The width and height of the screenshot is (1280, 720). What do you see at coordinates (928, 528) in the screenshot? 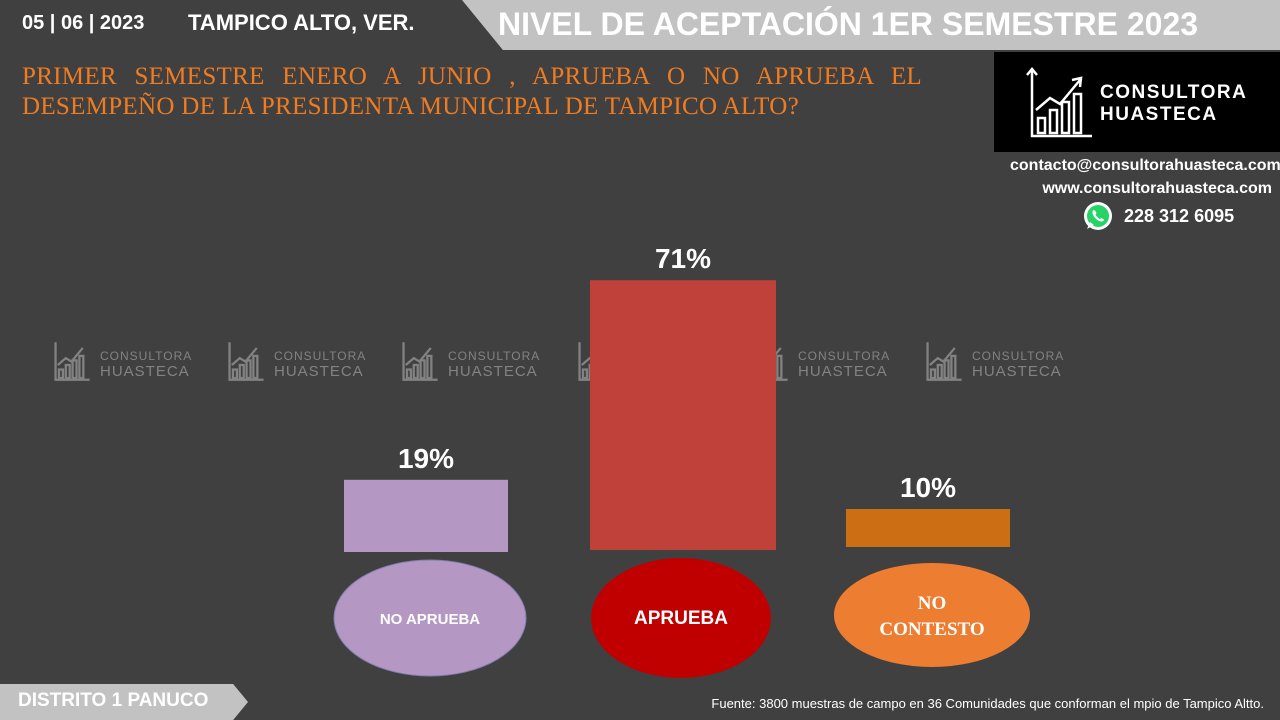
I see `bar-no-contesto` at bounding box center [928, 528].